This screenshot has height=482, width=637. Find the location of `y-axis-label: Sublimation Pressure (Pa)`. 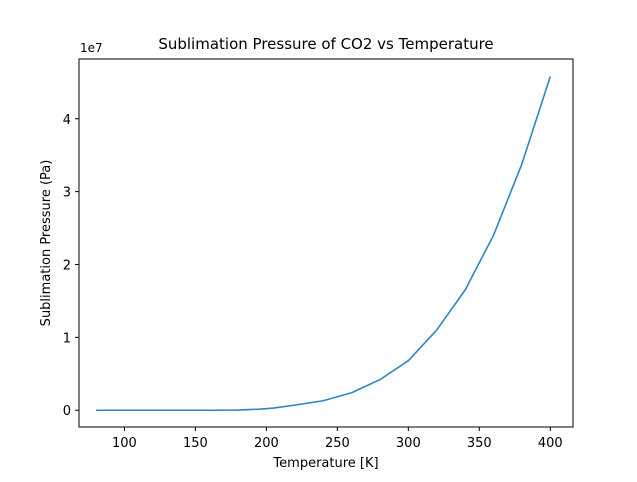

y-axis-label: Sublimation Pressure (Pa) is located at coordinates (46, 243).